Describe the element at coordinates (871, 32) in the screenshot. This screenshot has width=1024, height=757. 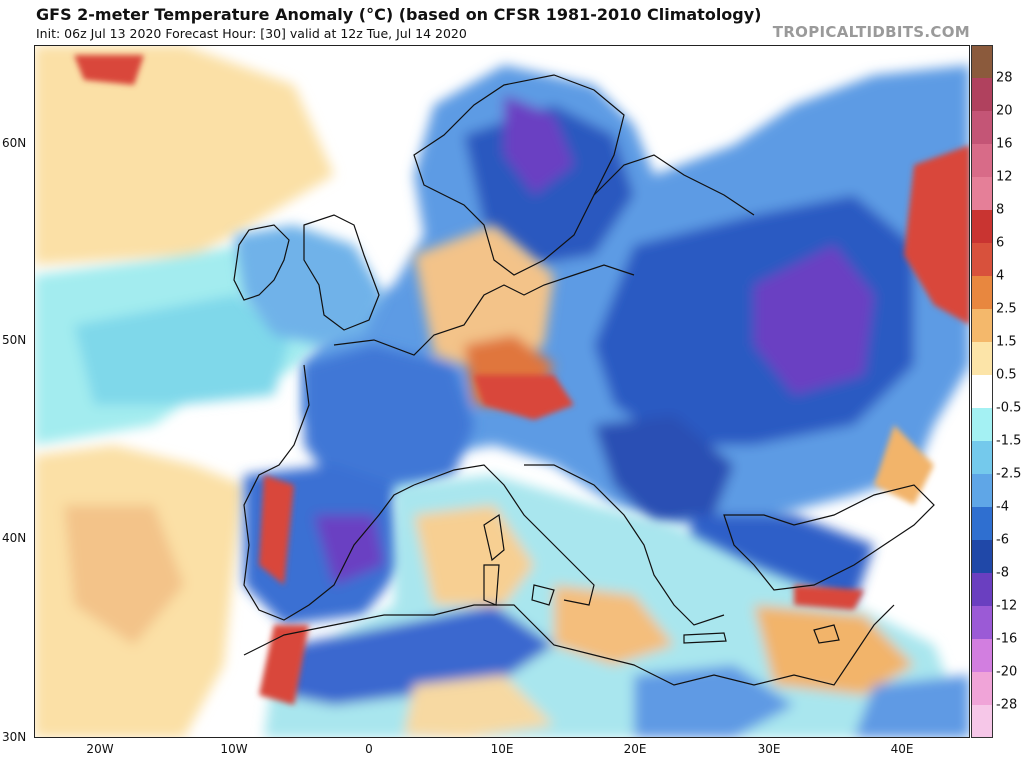
I see `credit-watermark: TROPICALTIDBITS.COM` at that location.